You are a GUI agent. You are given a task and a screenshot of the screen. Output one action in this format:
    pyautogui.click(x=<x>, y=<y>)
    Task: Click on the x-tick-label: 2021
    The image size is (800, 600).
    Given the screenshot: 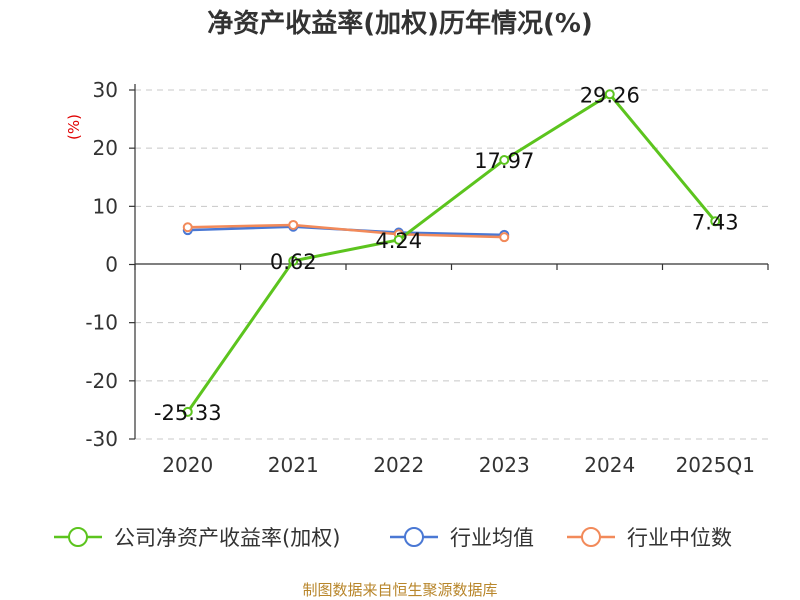 What is the action you would take?
    pyautogui.click(x=293, y=465)
    